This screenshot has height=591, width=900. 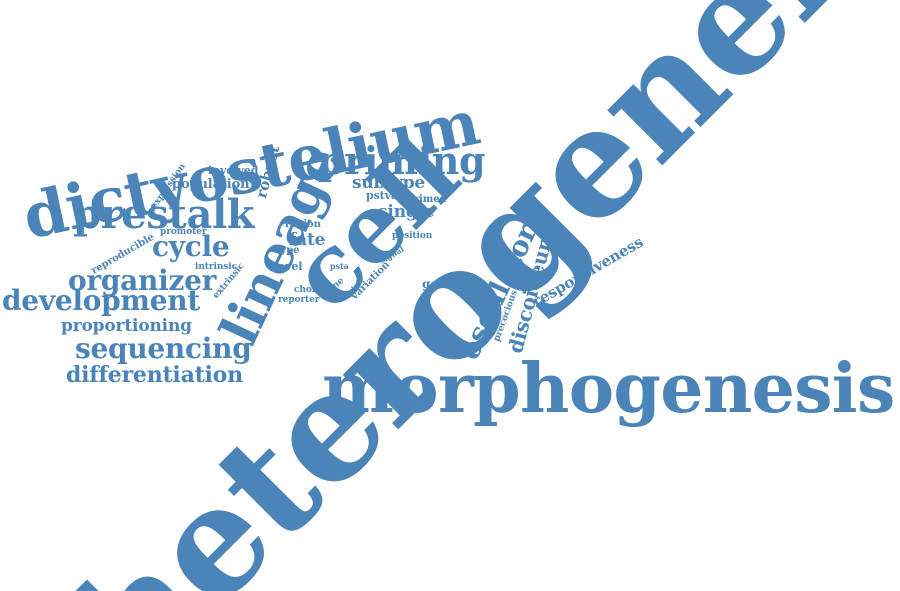 What do you see at coordinates (426, 200) in the screenshot?
I see `word-primed: primed` at bounding box center [426, 200].